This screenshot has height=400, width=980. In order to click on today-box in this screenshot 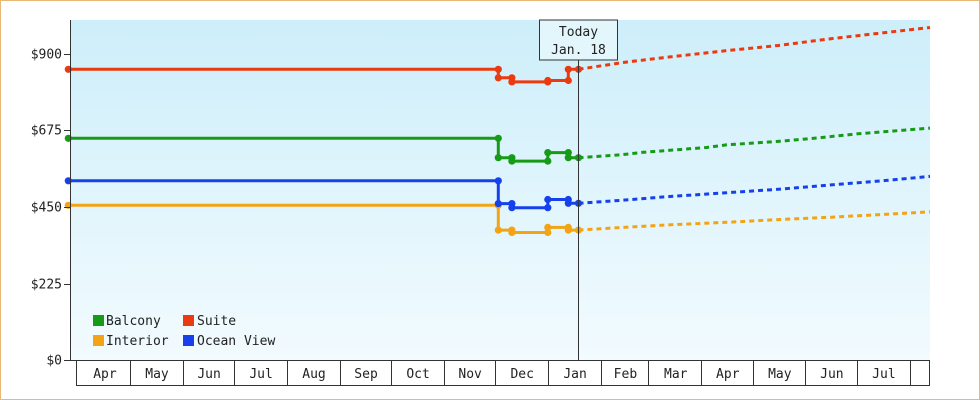, I will do `click(578, 40)`.